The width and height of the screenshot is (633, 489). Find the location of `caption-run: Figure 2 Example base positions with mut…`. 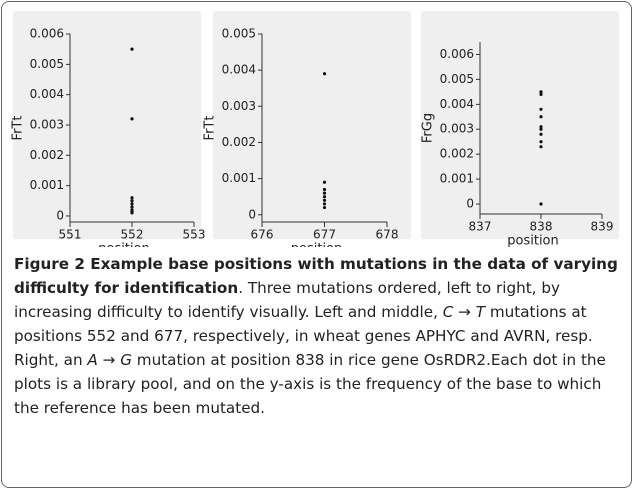

caption-run: Figure 2 Example base positions with mut… is located at coordinates (316, 276).